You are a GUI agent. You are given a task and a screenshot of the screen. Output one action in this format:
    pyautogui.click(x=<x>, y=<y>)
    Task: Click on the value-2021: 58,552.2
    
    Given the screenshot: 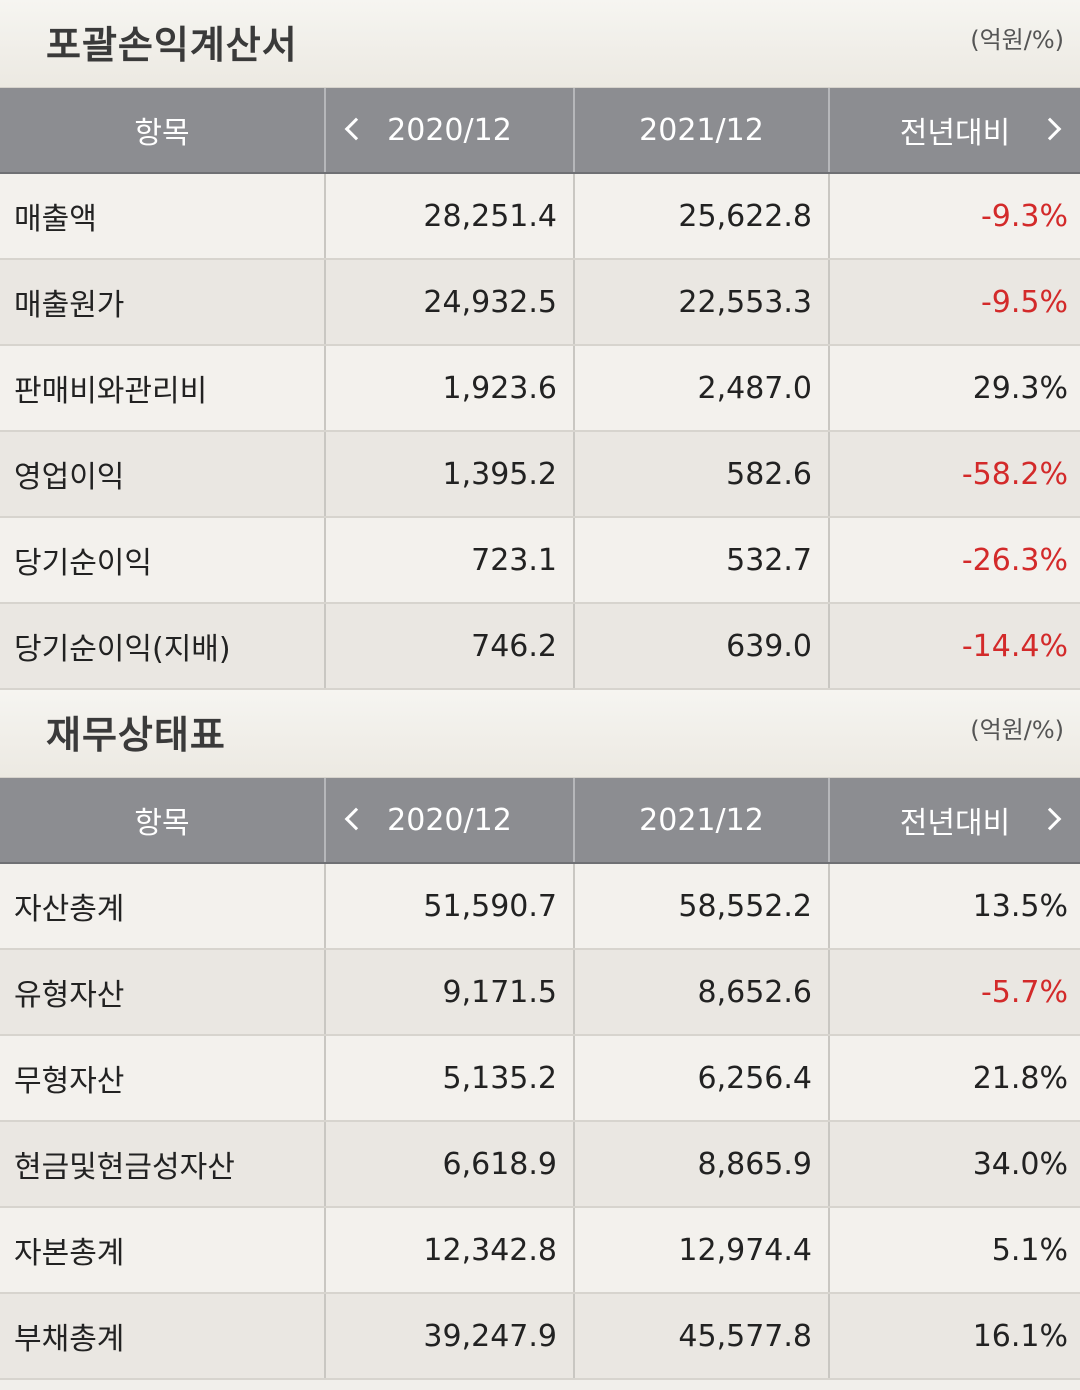 What is the action you would take?
    pyautogui.click(x=702, y=906)
    